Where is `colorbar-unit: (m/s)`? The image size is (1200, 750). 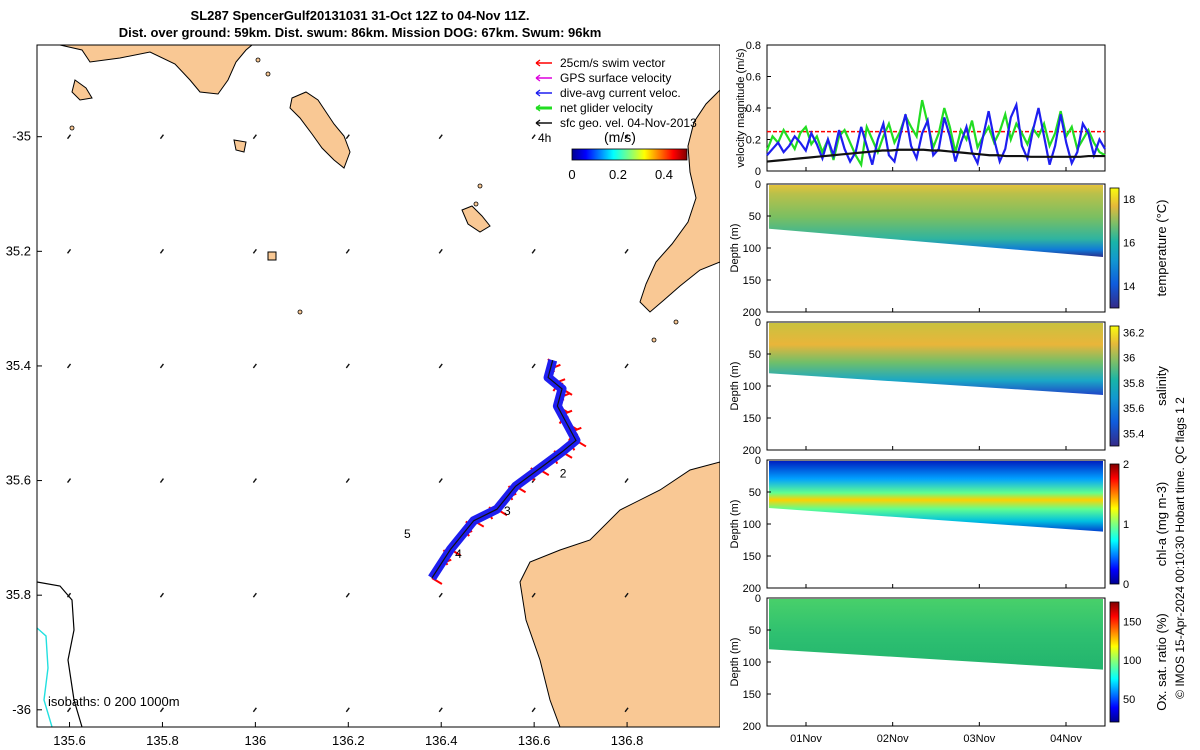
colorbar-unit: (m/s) is located at coordinates (620, 137).